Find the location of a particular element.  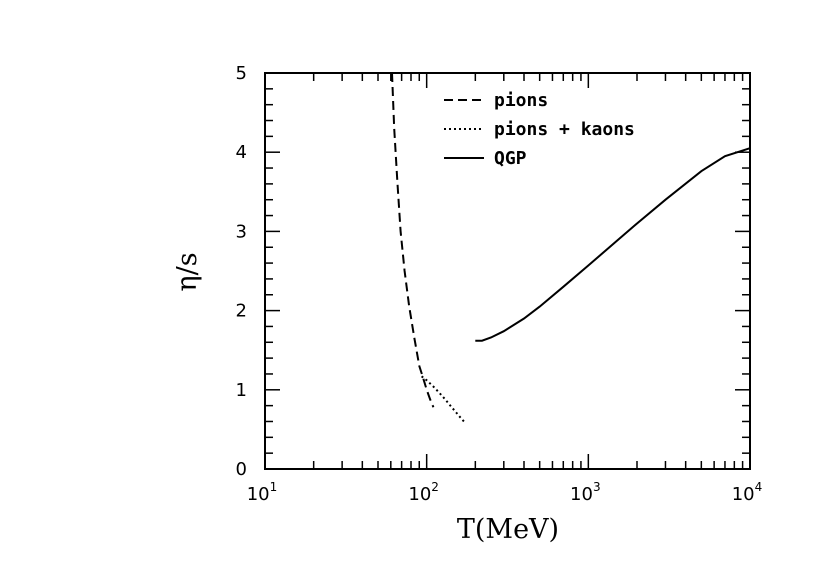

legend-label: QGP is located at coordinates (510, 158).